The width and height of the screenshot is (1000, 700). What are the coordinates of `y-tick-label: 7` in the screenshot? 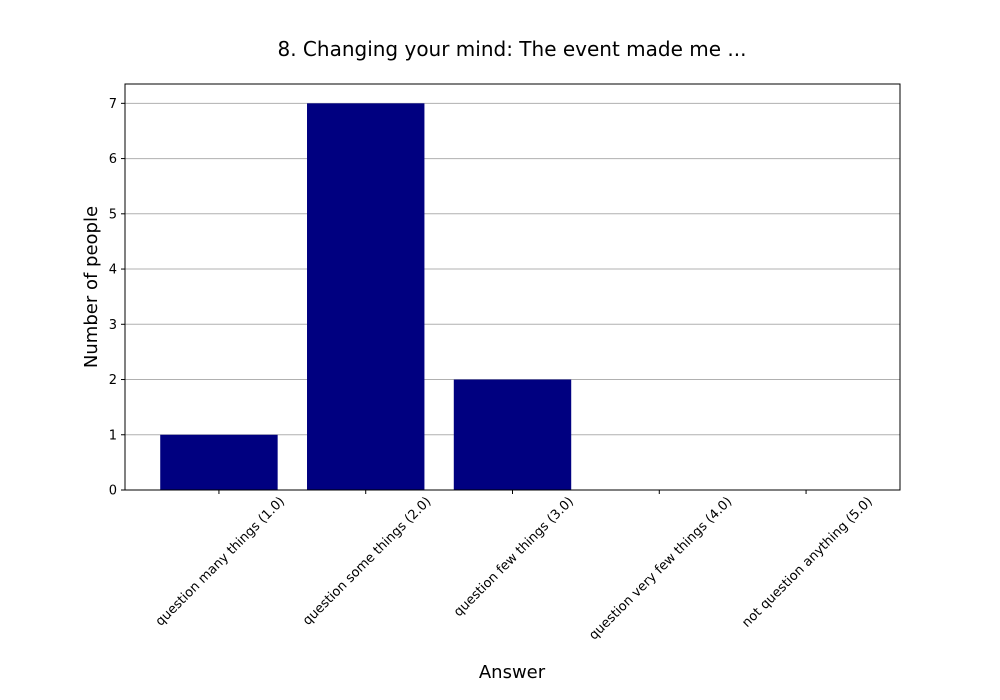 It's located at (113, 104).